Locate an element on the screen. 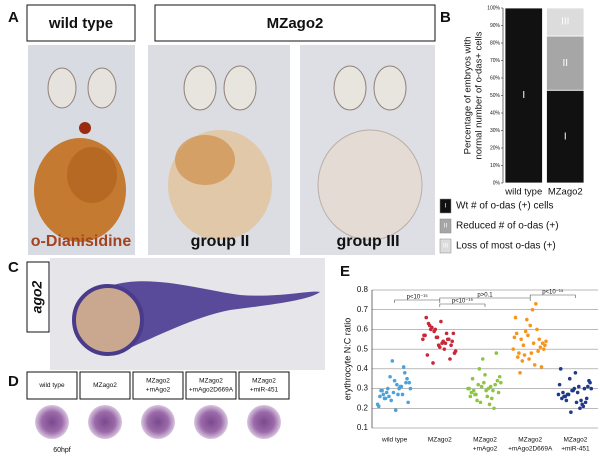  y-tick-label: 20% is located at coordinates (495, 148).